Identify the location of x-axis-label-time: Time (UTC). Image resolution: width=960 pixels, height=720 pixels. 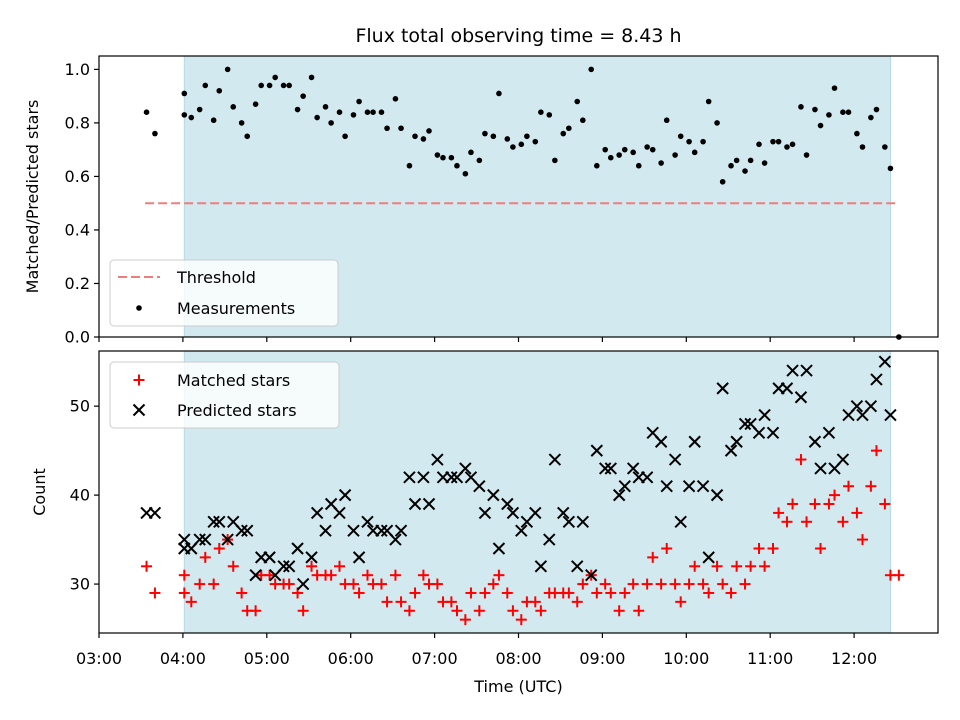
(517, 686).